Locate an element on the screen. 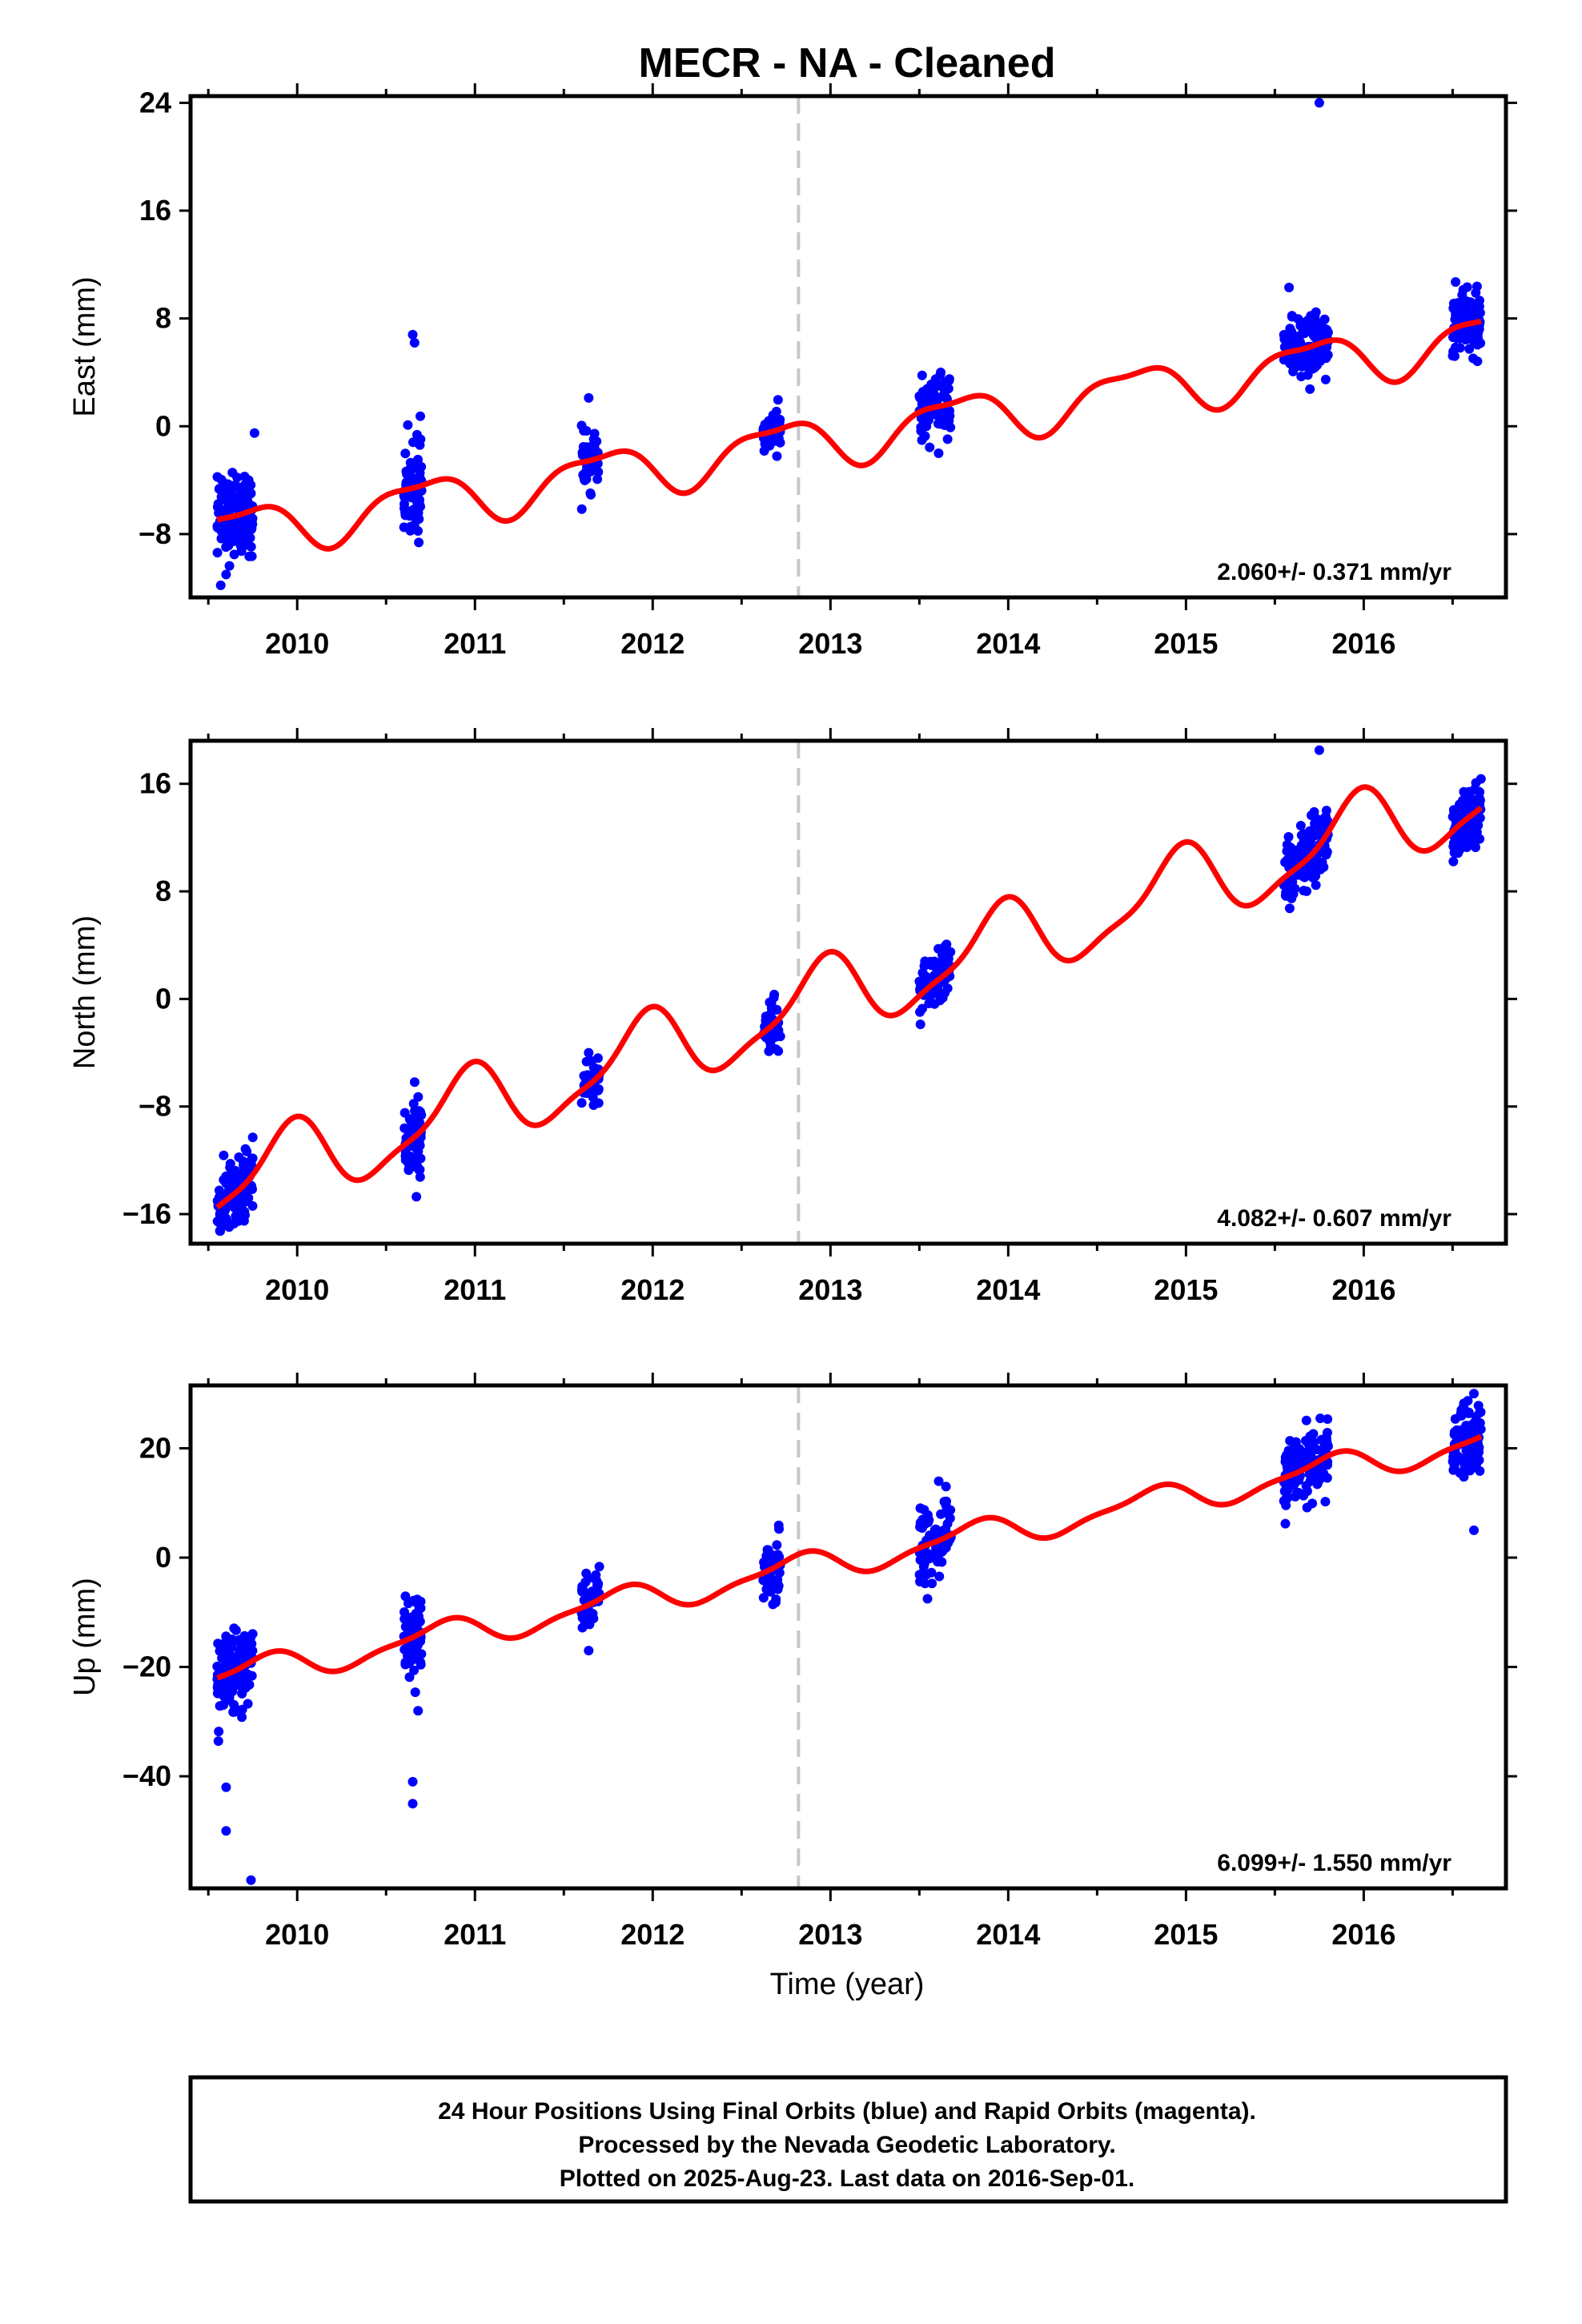 This screenshot has width=1582, height=2324. north-ytick-label-1: −8 is located at coordinates (155, 1106).